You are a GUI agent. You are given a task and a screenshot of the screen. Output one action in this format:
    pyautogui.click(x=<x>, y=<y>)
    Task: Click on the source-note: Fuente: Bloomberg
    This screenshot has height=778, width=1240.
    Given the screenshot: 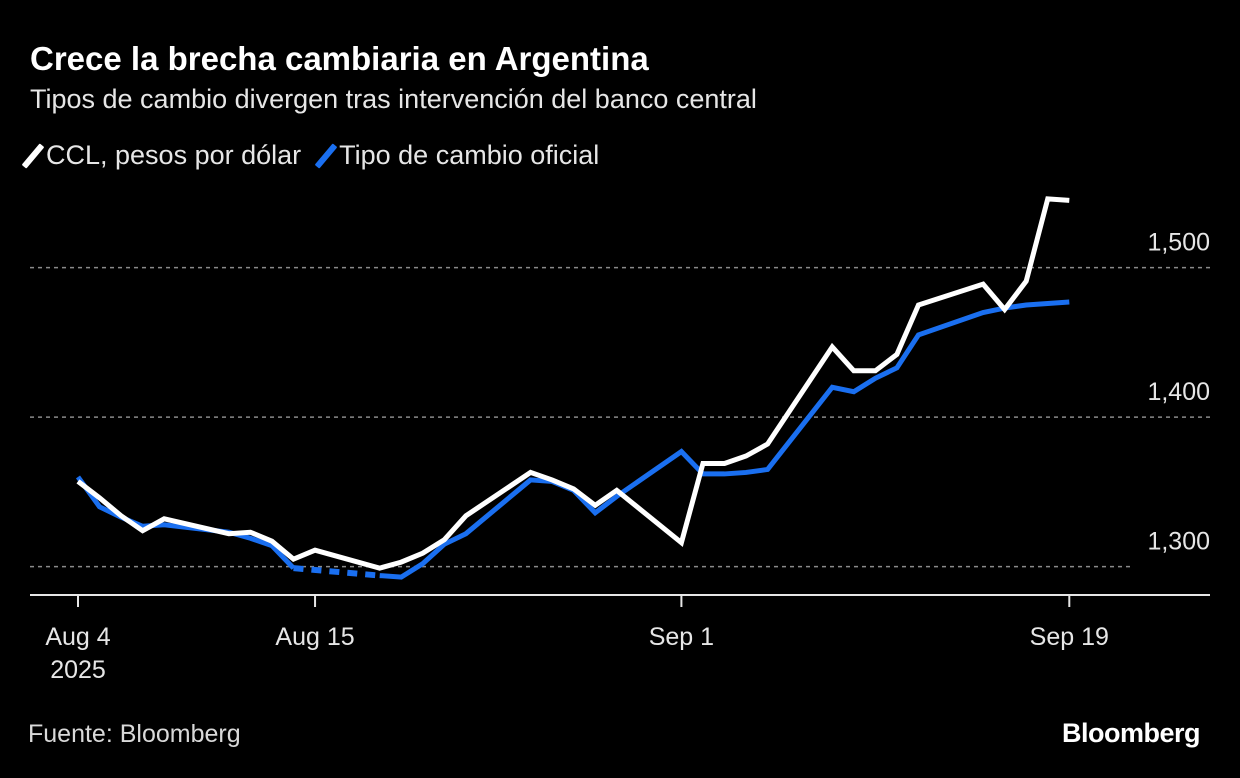 What is the action you would take?
    pyautogui.click(x=134, y=734)
    